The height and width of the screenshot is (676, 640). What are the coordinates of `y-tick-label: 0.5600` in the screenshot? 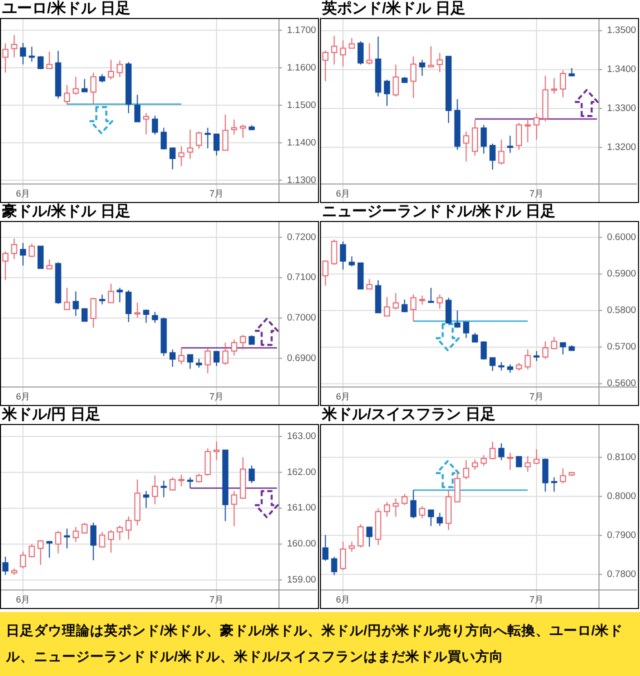 It's located at (621, 384).